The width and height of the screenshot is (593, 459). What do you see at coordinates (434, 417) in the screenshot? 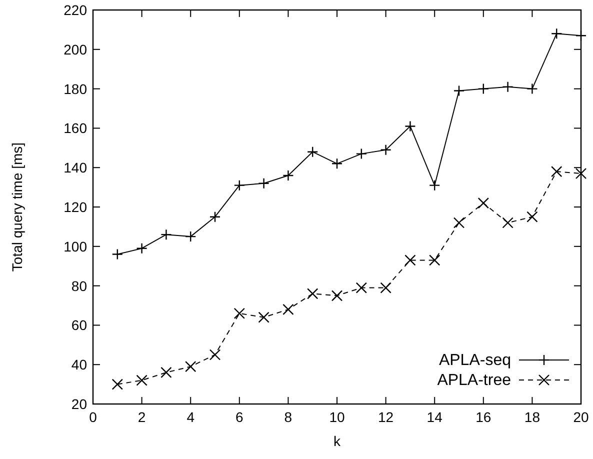
I see `x-tick-label: 14` at bounding box center [434, 417].